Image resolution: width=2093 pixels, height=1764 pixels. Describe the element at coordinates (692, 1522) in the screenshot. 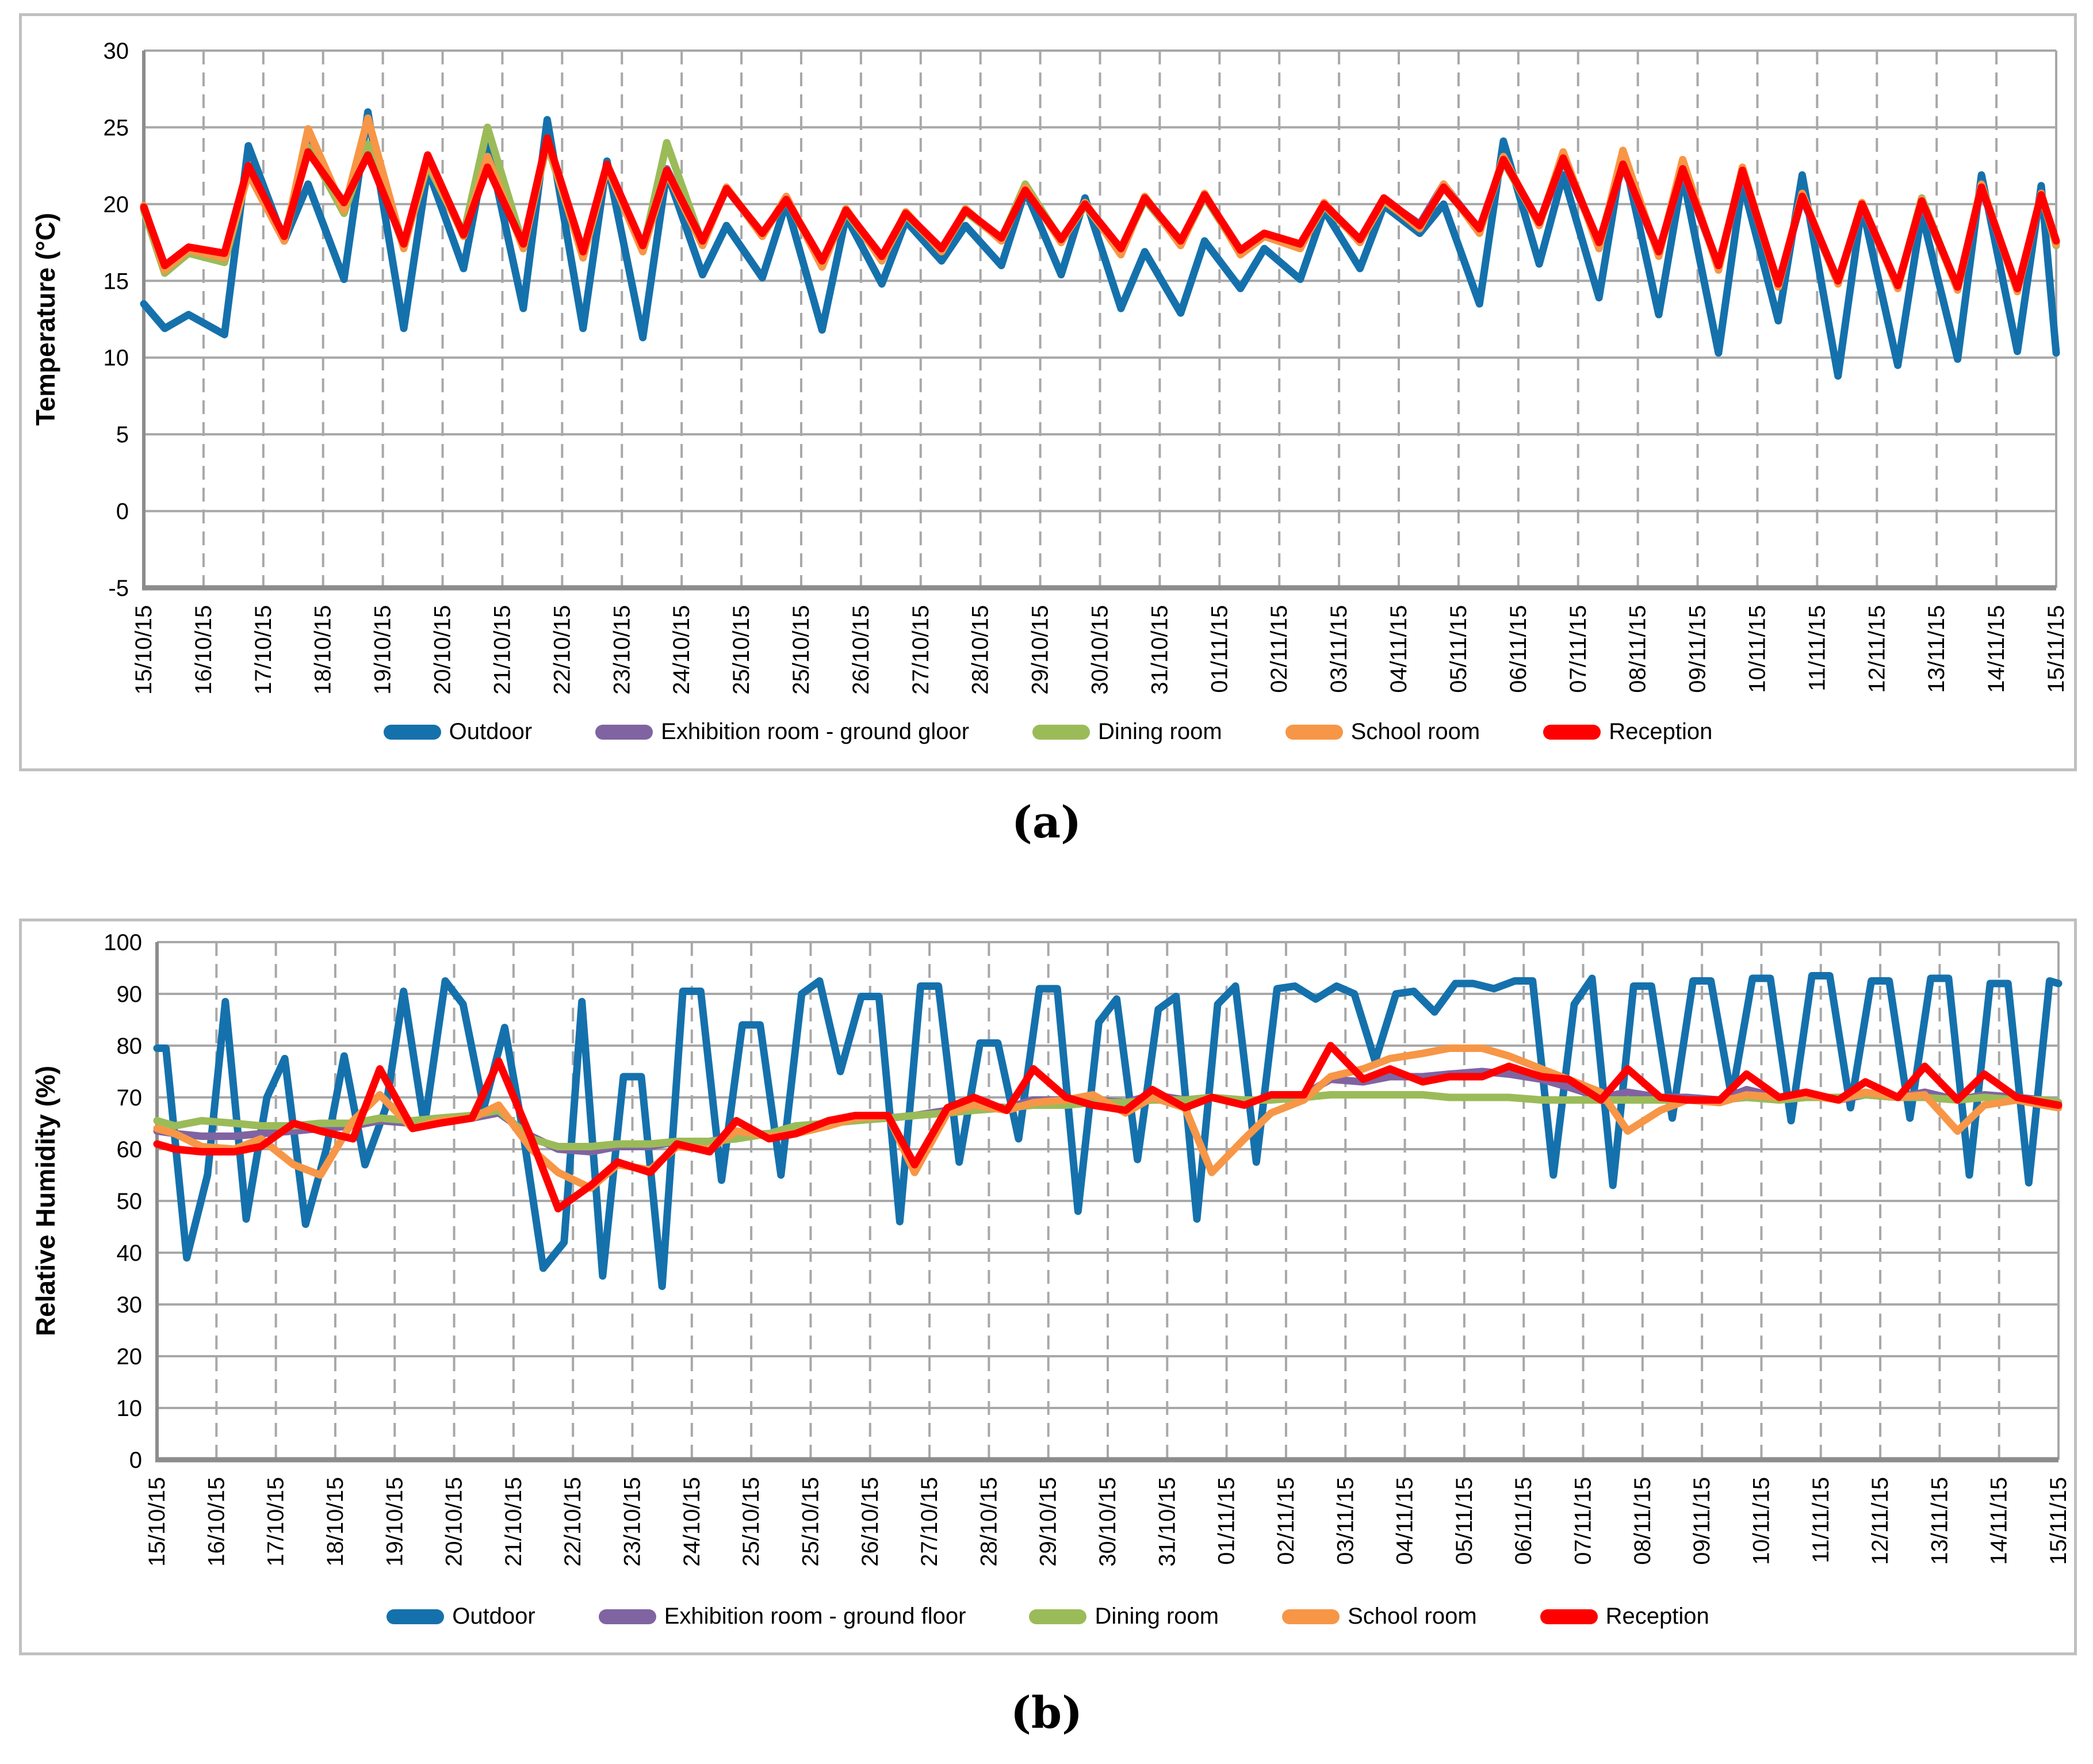

I see `x-tick-label: 24/10/15` at that location.